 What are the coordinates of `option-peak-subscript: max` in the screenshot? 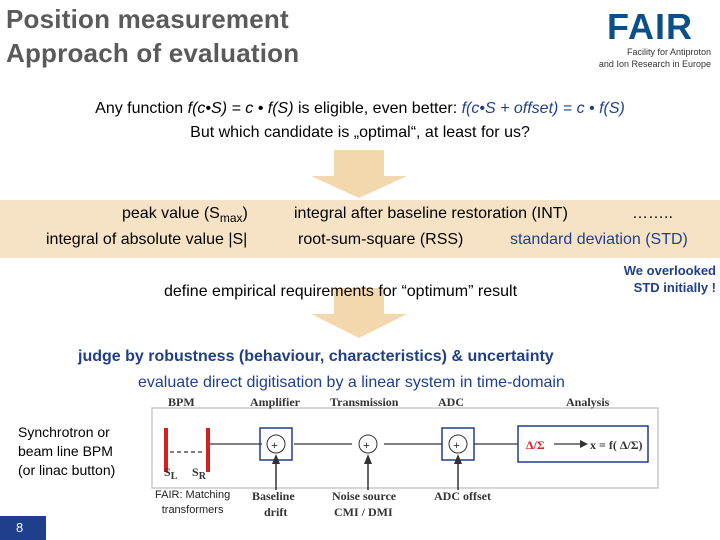 It's located at (231, 218).